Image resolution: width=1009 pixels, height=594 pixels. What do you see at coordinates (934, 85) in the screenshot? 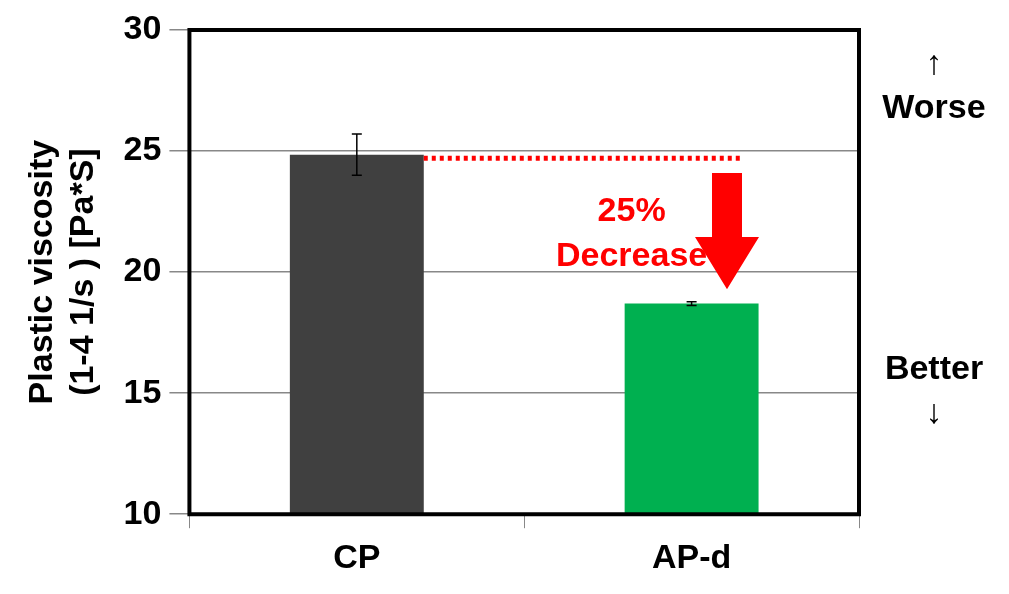
I see `text: ↑ Worse` at bounding box center [934, 85].